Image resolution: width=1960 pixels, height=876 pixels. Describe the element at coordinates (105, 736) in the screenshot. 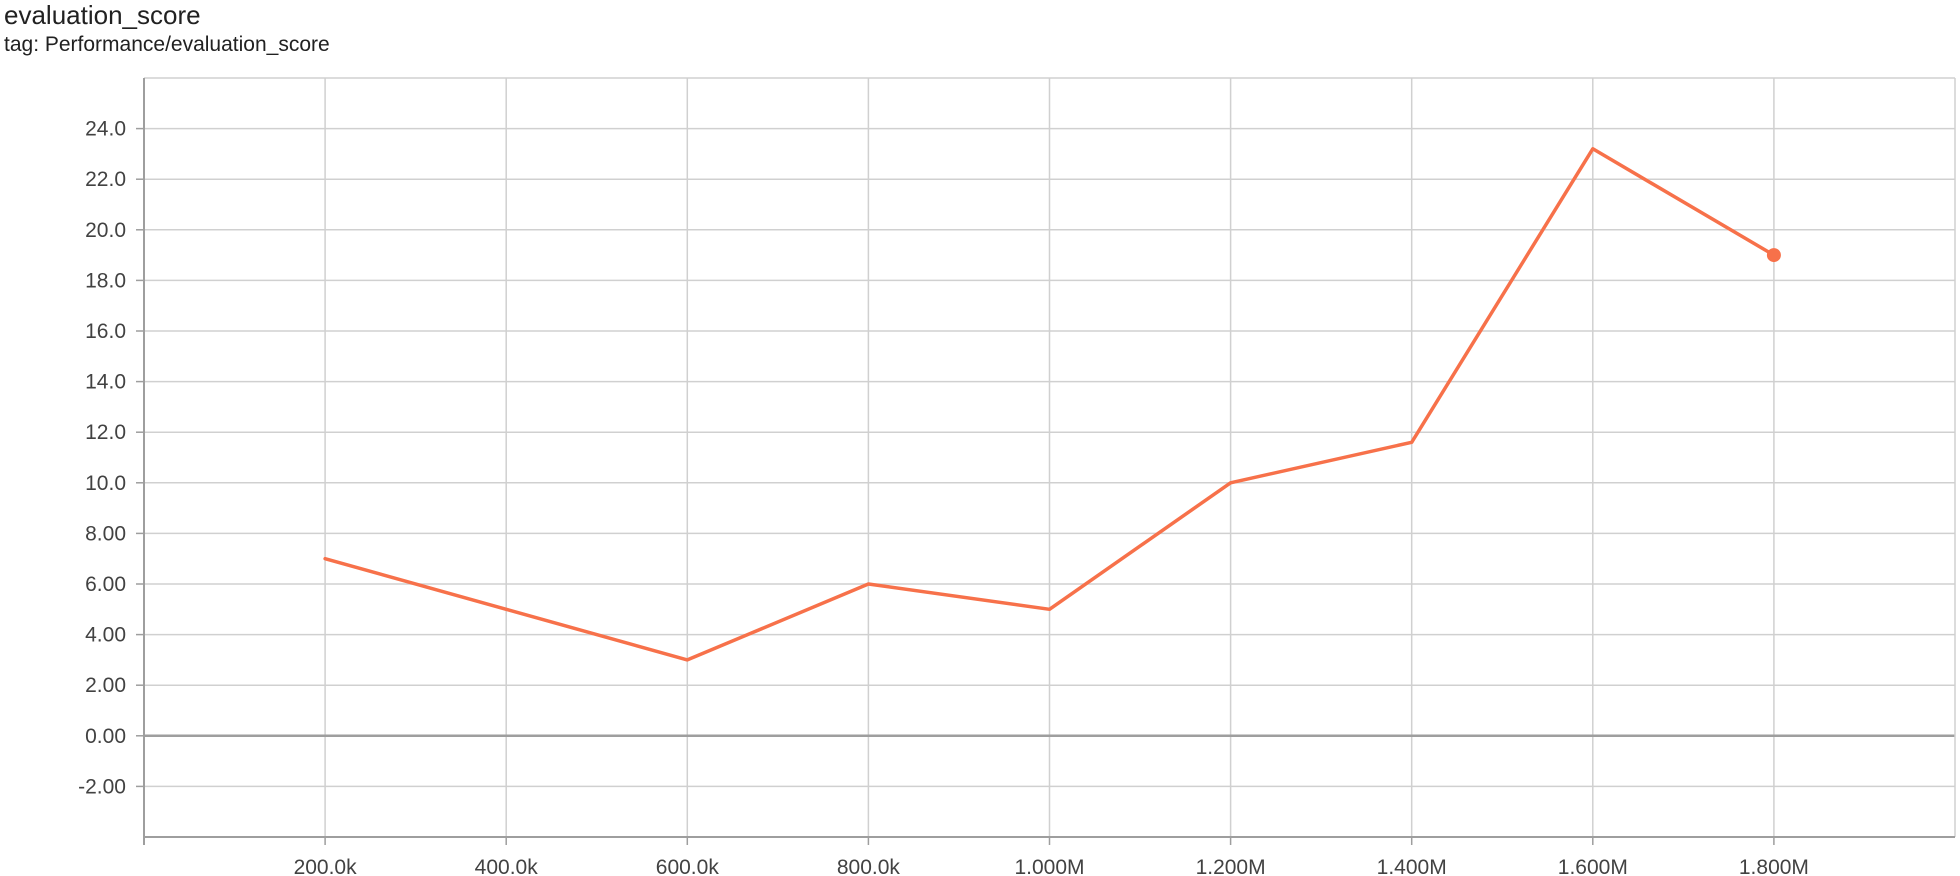

I see `y-tick-label-1: 0.00` at that location.